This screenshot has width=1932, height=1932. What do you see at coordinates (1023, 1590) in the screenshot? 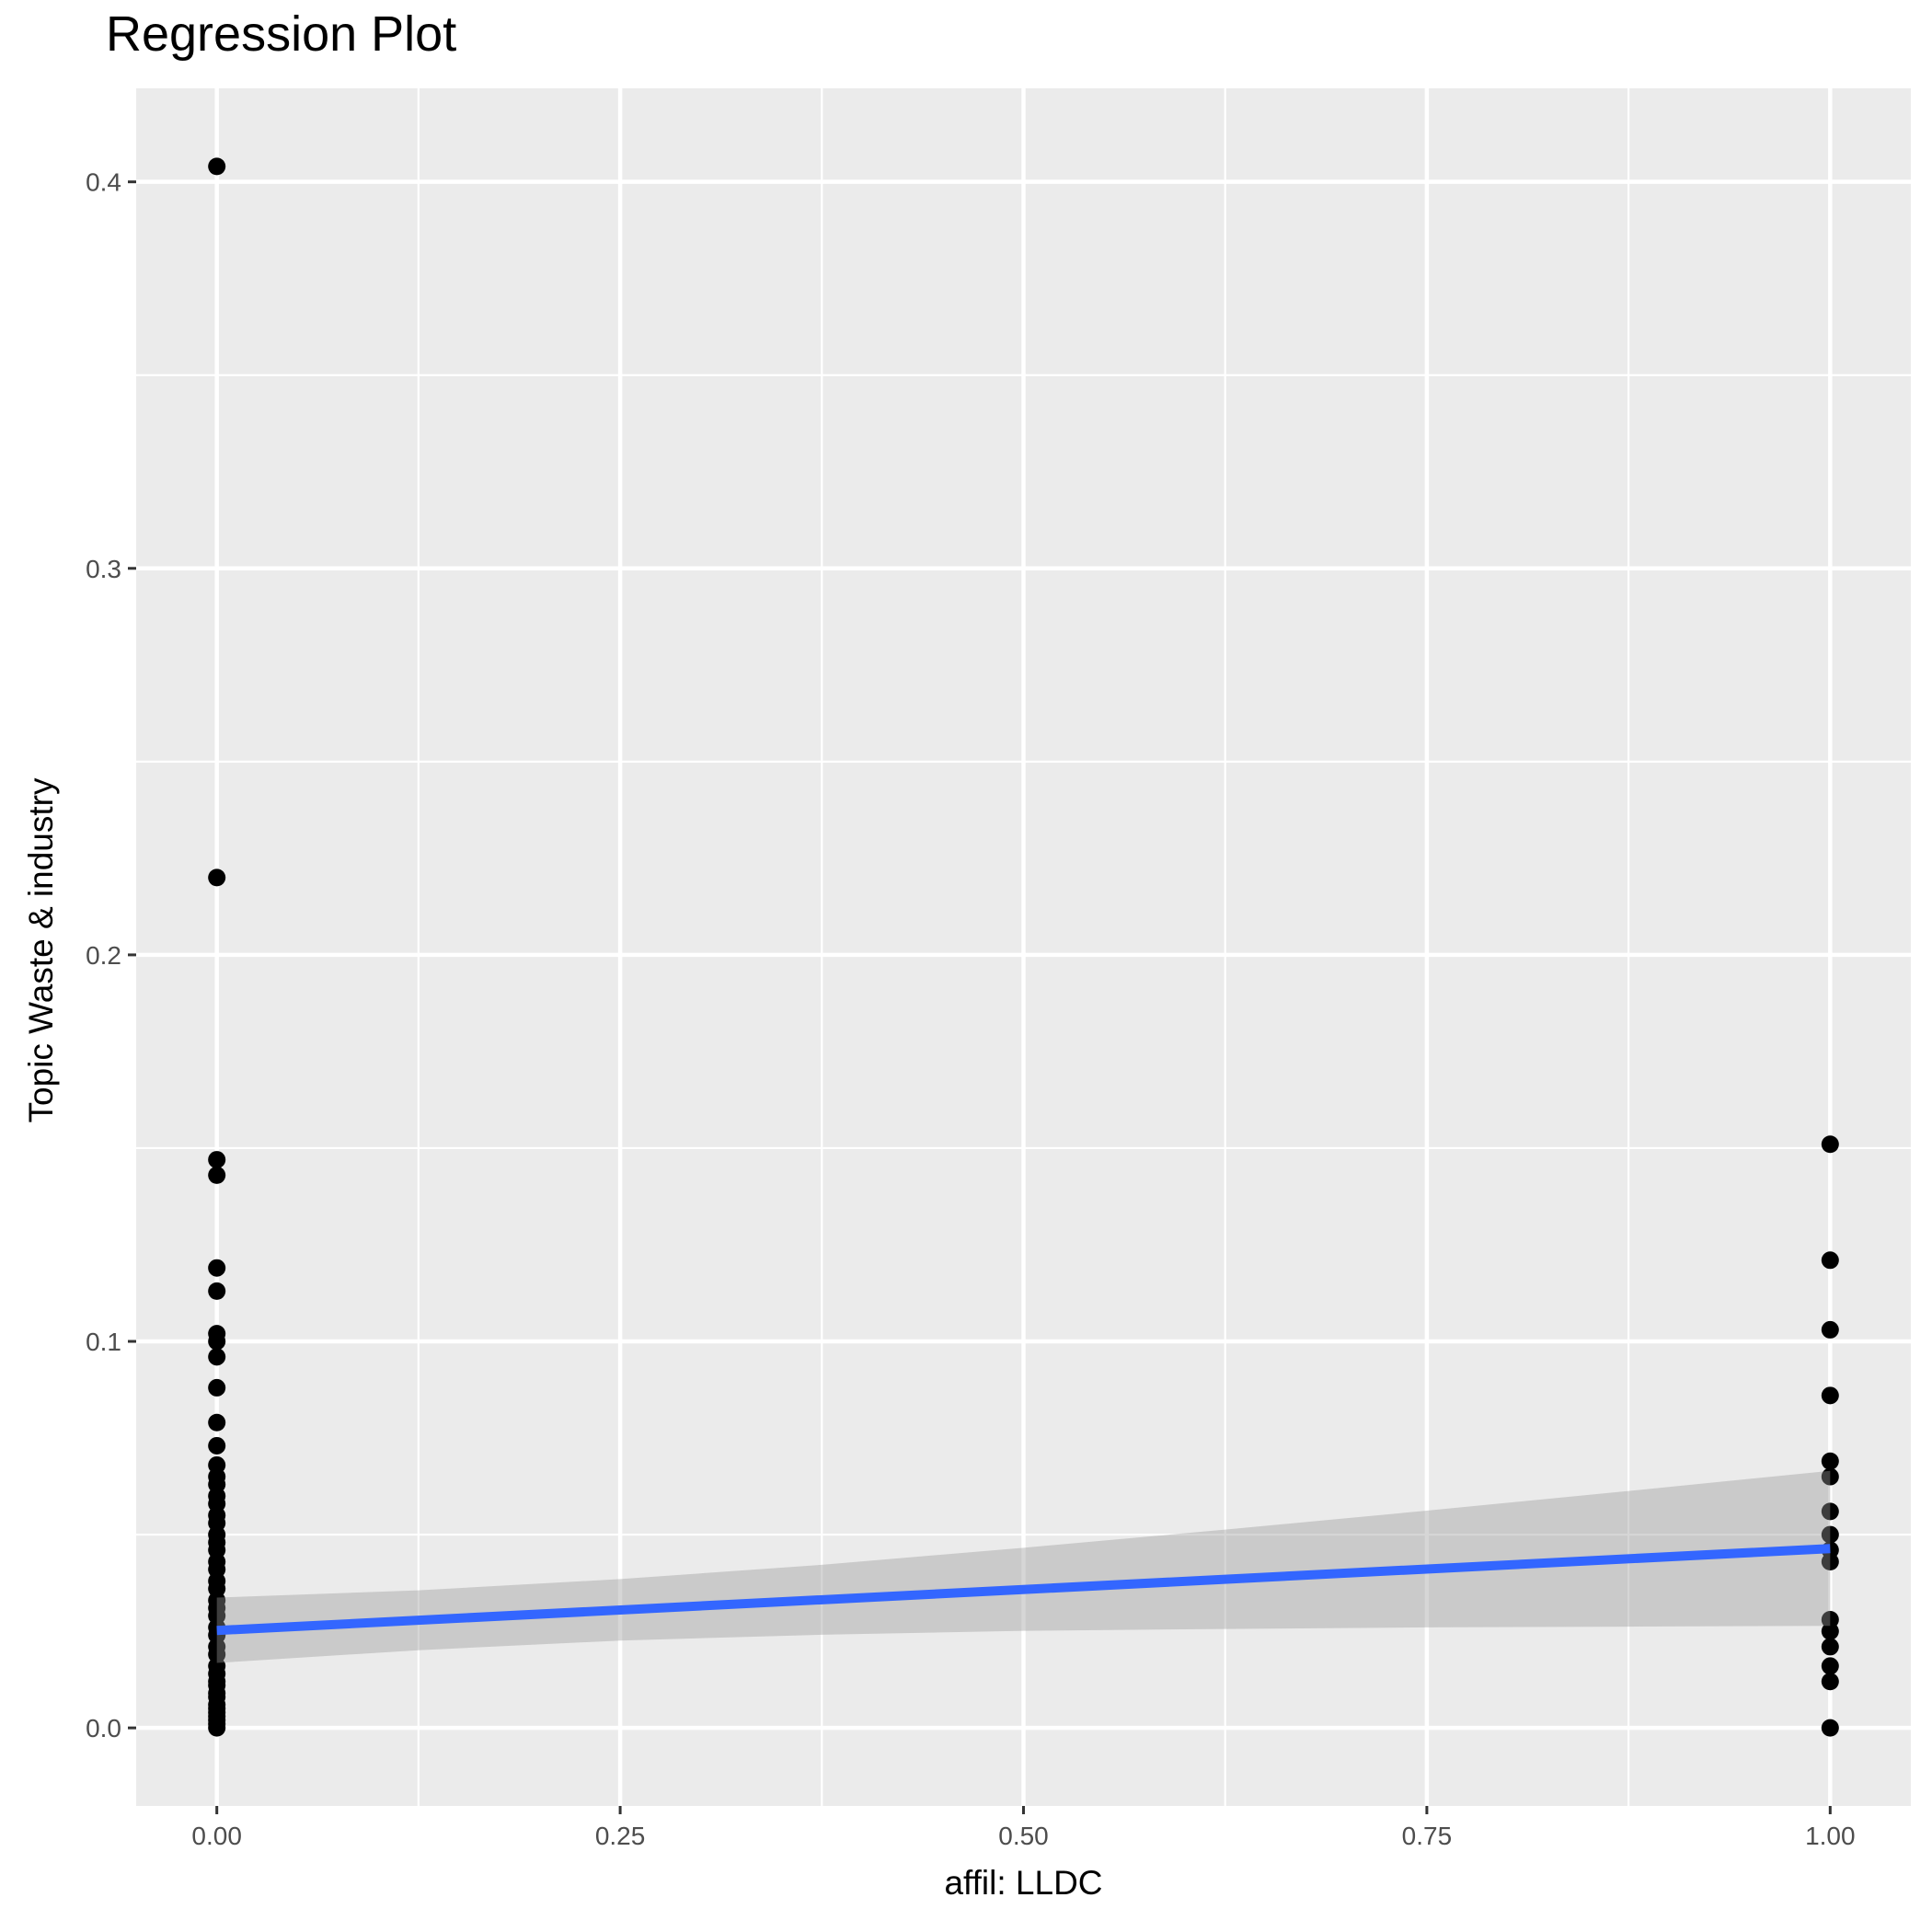
I see `regression-line` at bounding box center [1023, 1590].